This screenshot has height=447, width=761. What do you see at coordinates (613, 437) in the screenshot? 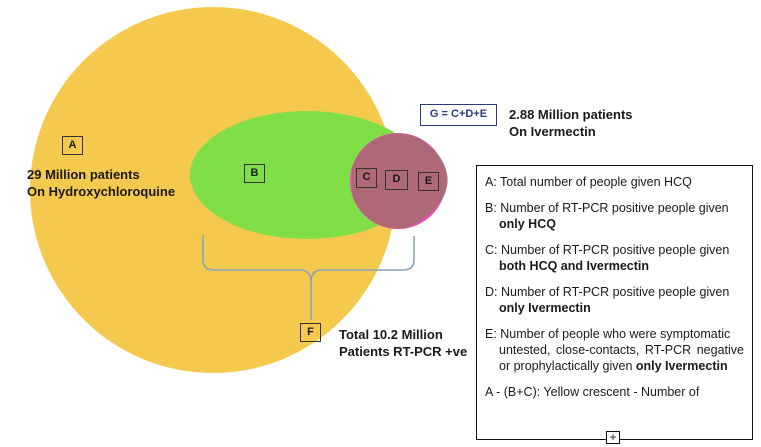
I see `expand-plus-icon: +` at bounding box center [613, 437].